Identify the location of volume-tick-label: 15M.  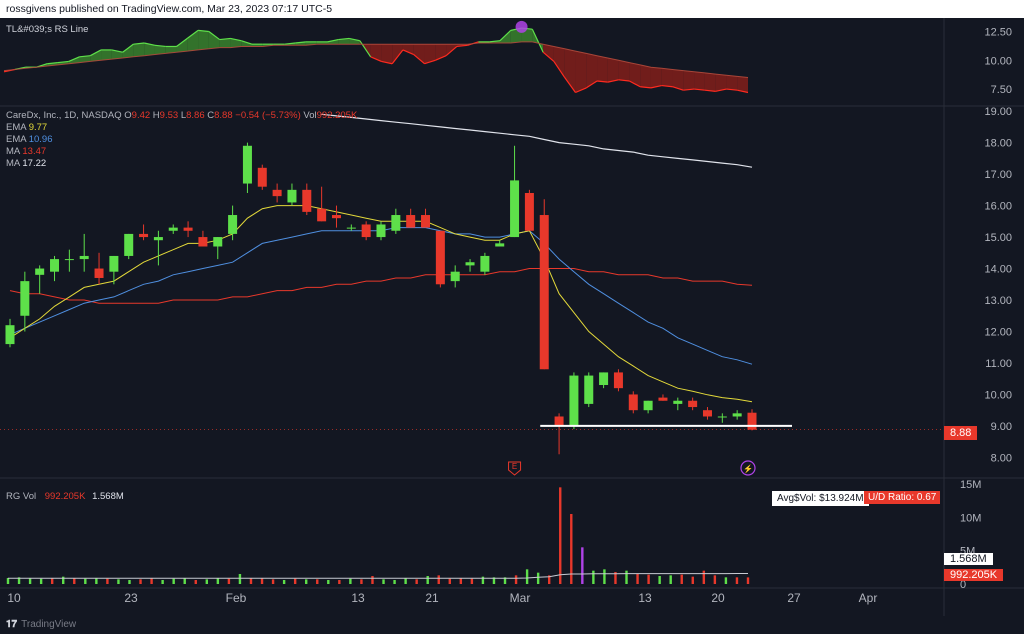
(970, 485).